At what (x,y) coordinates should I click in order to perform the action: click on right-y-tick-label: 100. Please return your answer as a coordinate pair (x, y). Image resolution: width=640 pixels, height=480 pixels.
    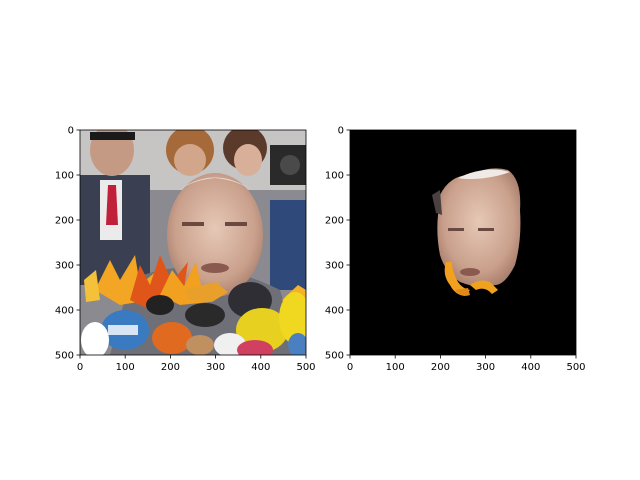
    Looking at the image, I should click on (334, 176).